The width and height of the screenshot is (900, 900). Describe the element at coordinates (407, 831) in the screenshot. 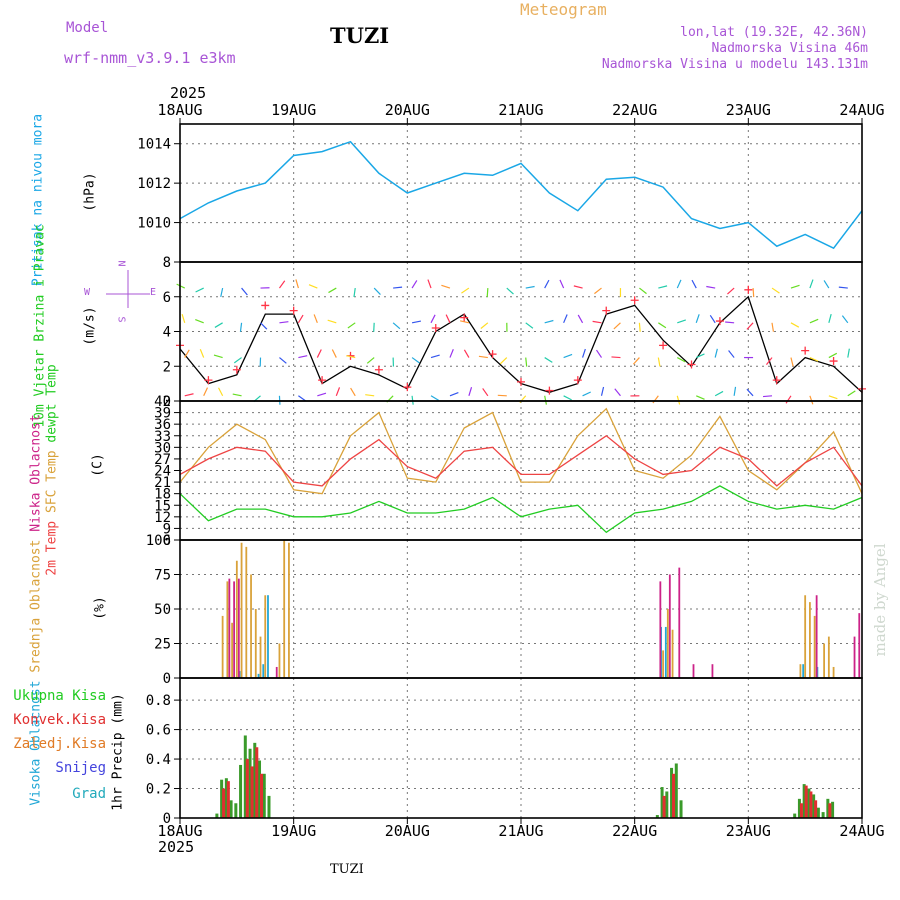

I see `x-tick-label-bottom: 20AUG` at that location.